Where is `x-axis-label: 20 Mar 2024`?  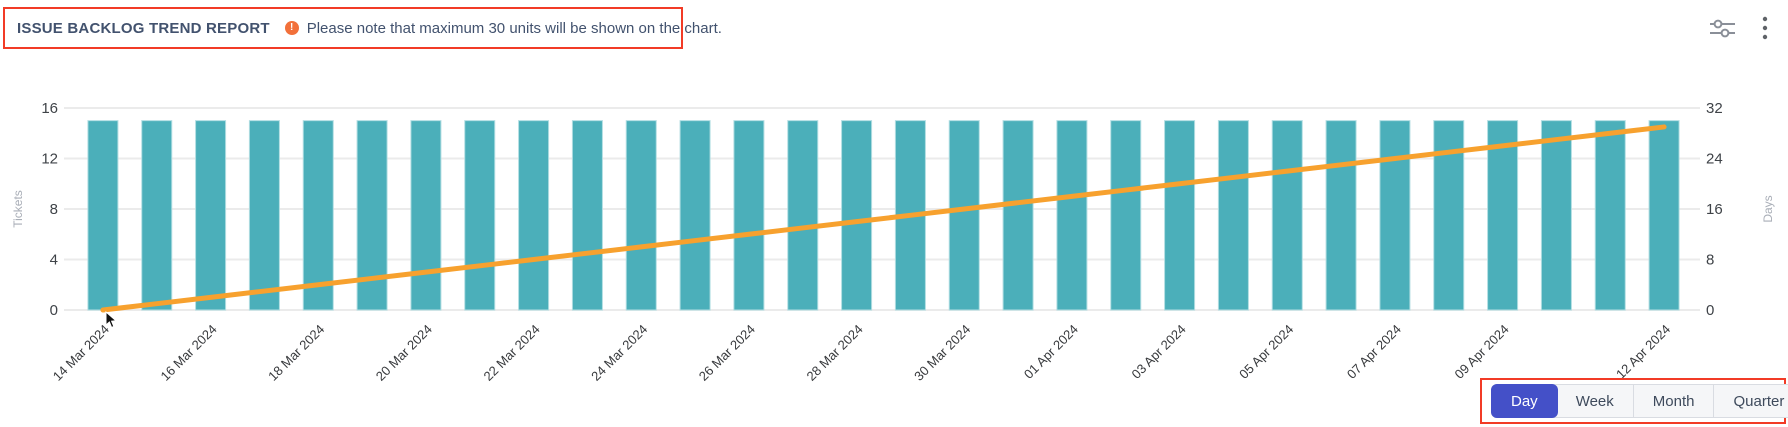 x-axis-label: 20 Mar 2024 is located at coordinates (404, 353).